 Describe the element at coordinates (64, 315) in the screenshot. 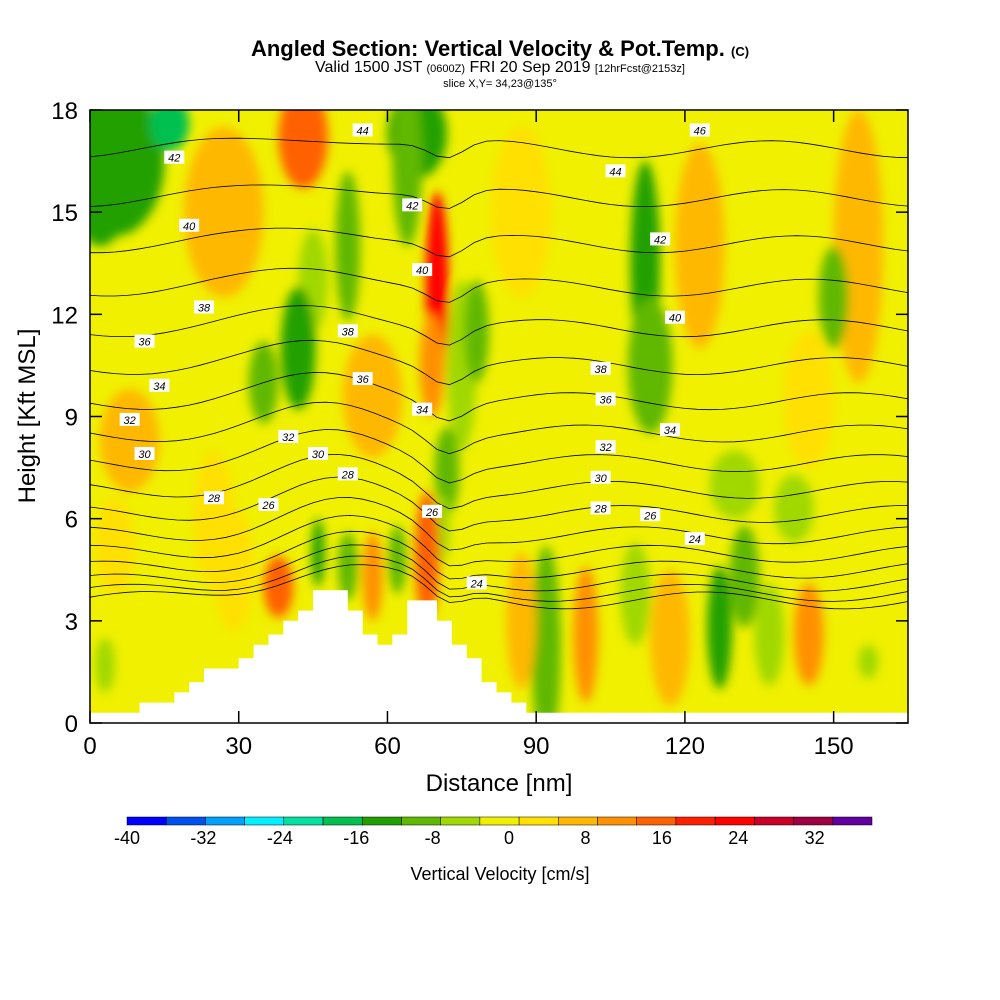

I see `y-tick-label: 12` at that location.